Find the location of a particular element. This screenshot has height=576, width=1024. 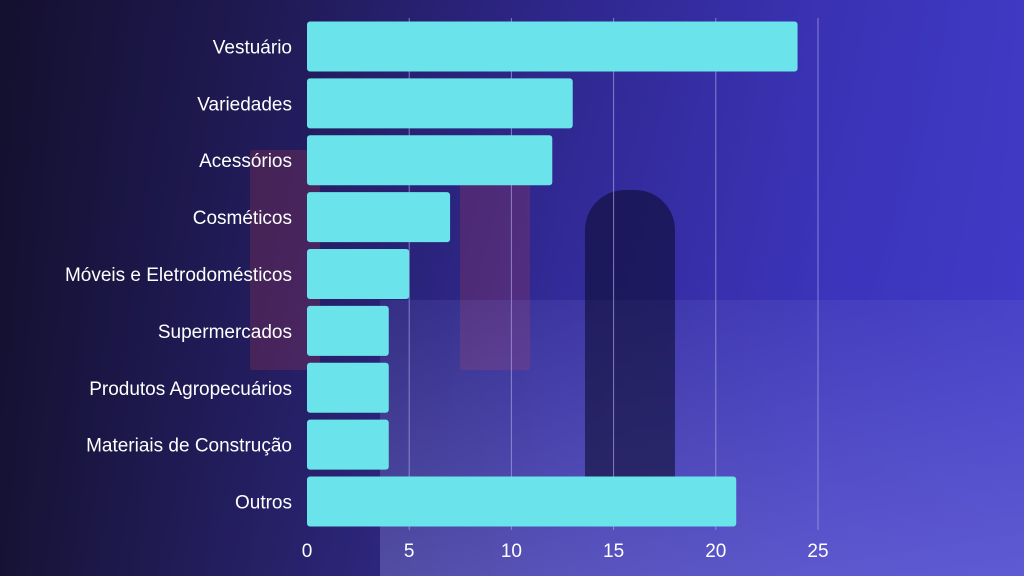

category-label: Móveis e Eletrodomésticos is located at coordinates (178, 275).